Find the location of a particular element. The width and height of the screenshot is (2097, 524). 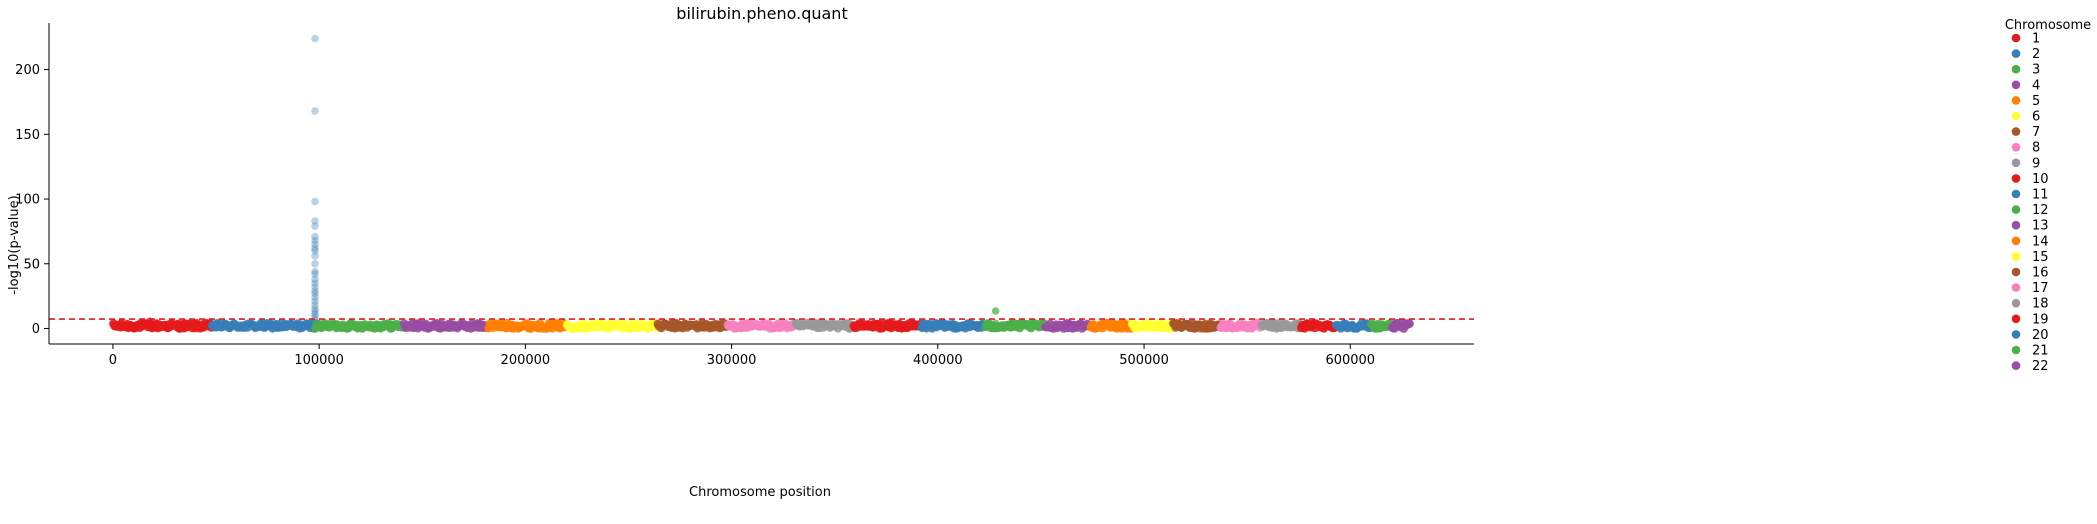

y-tick-label: 200 is located at coordinates (27, 70).